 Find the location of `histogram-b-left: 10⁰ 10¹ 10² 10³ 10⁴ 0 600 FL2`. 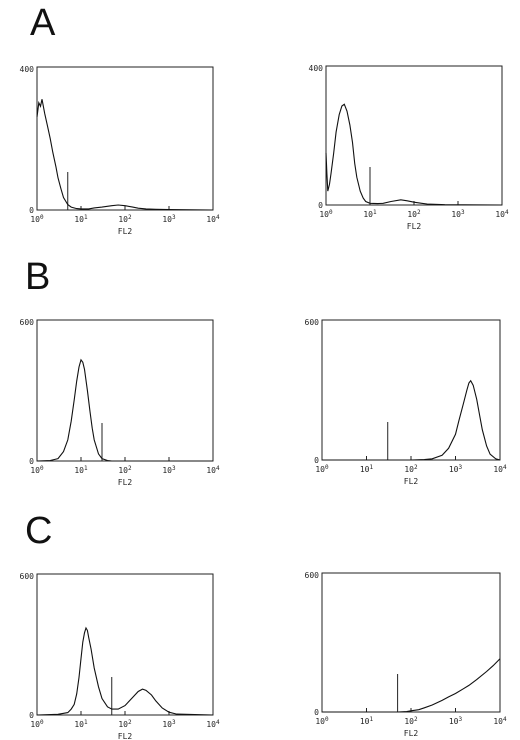

histogram-b-left: 10⁰ 10¹ 10² 10³ 10⁴ 0 600 FL2 is located at coordinates (120, 402).